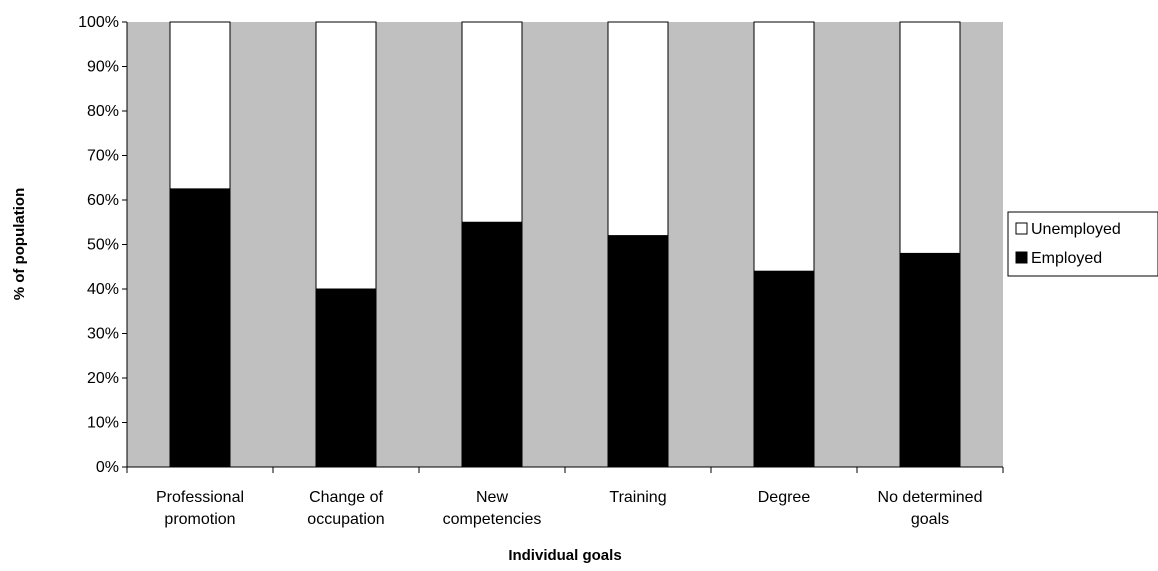 Image resolution: width=1158 pixels, height=571 pixels. What do you see at coordinates (637, 497) in the screenshot?
I see `x-category-label: Training` at bounding box center [637, 497].